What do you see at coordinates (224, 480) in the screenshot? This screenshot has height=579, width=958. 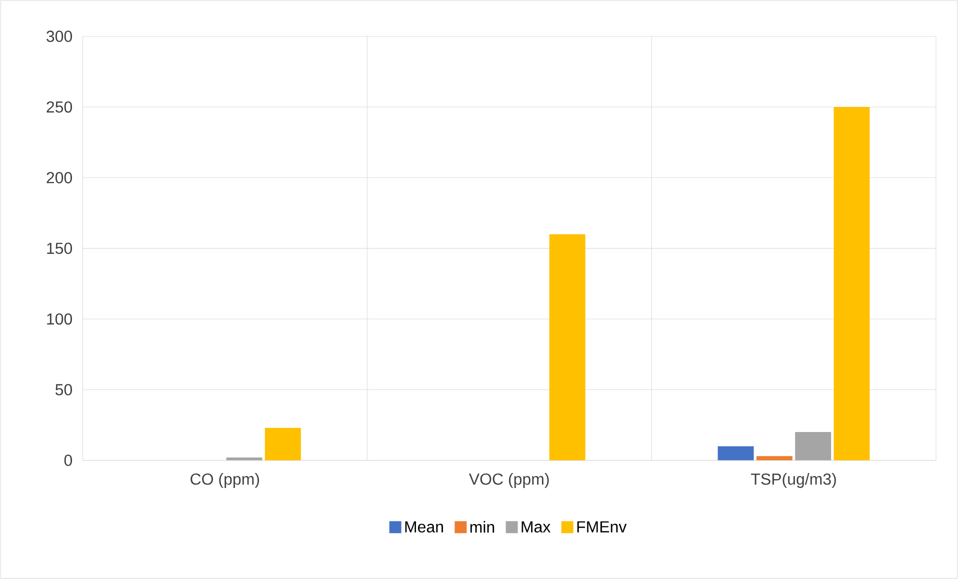 I see `x-tick-label: CO (ppm)` at bounding box center [224, 480].